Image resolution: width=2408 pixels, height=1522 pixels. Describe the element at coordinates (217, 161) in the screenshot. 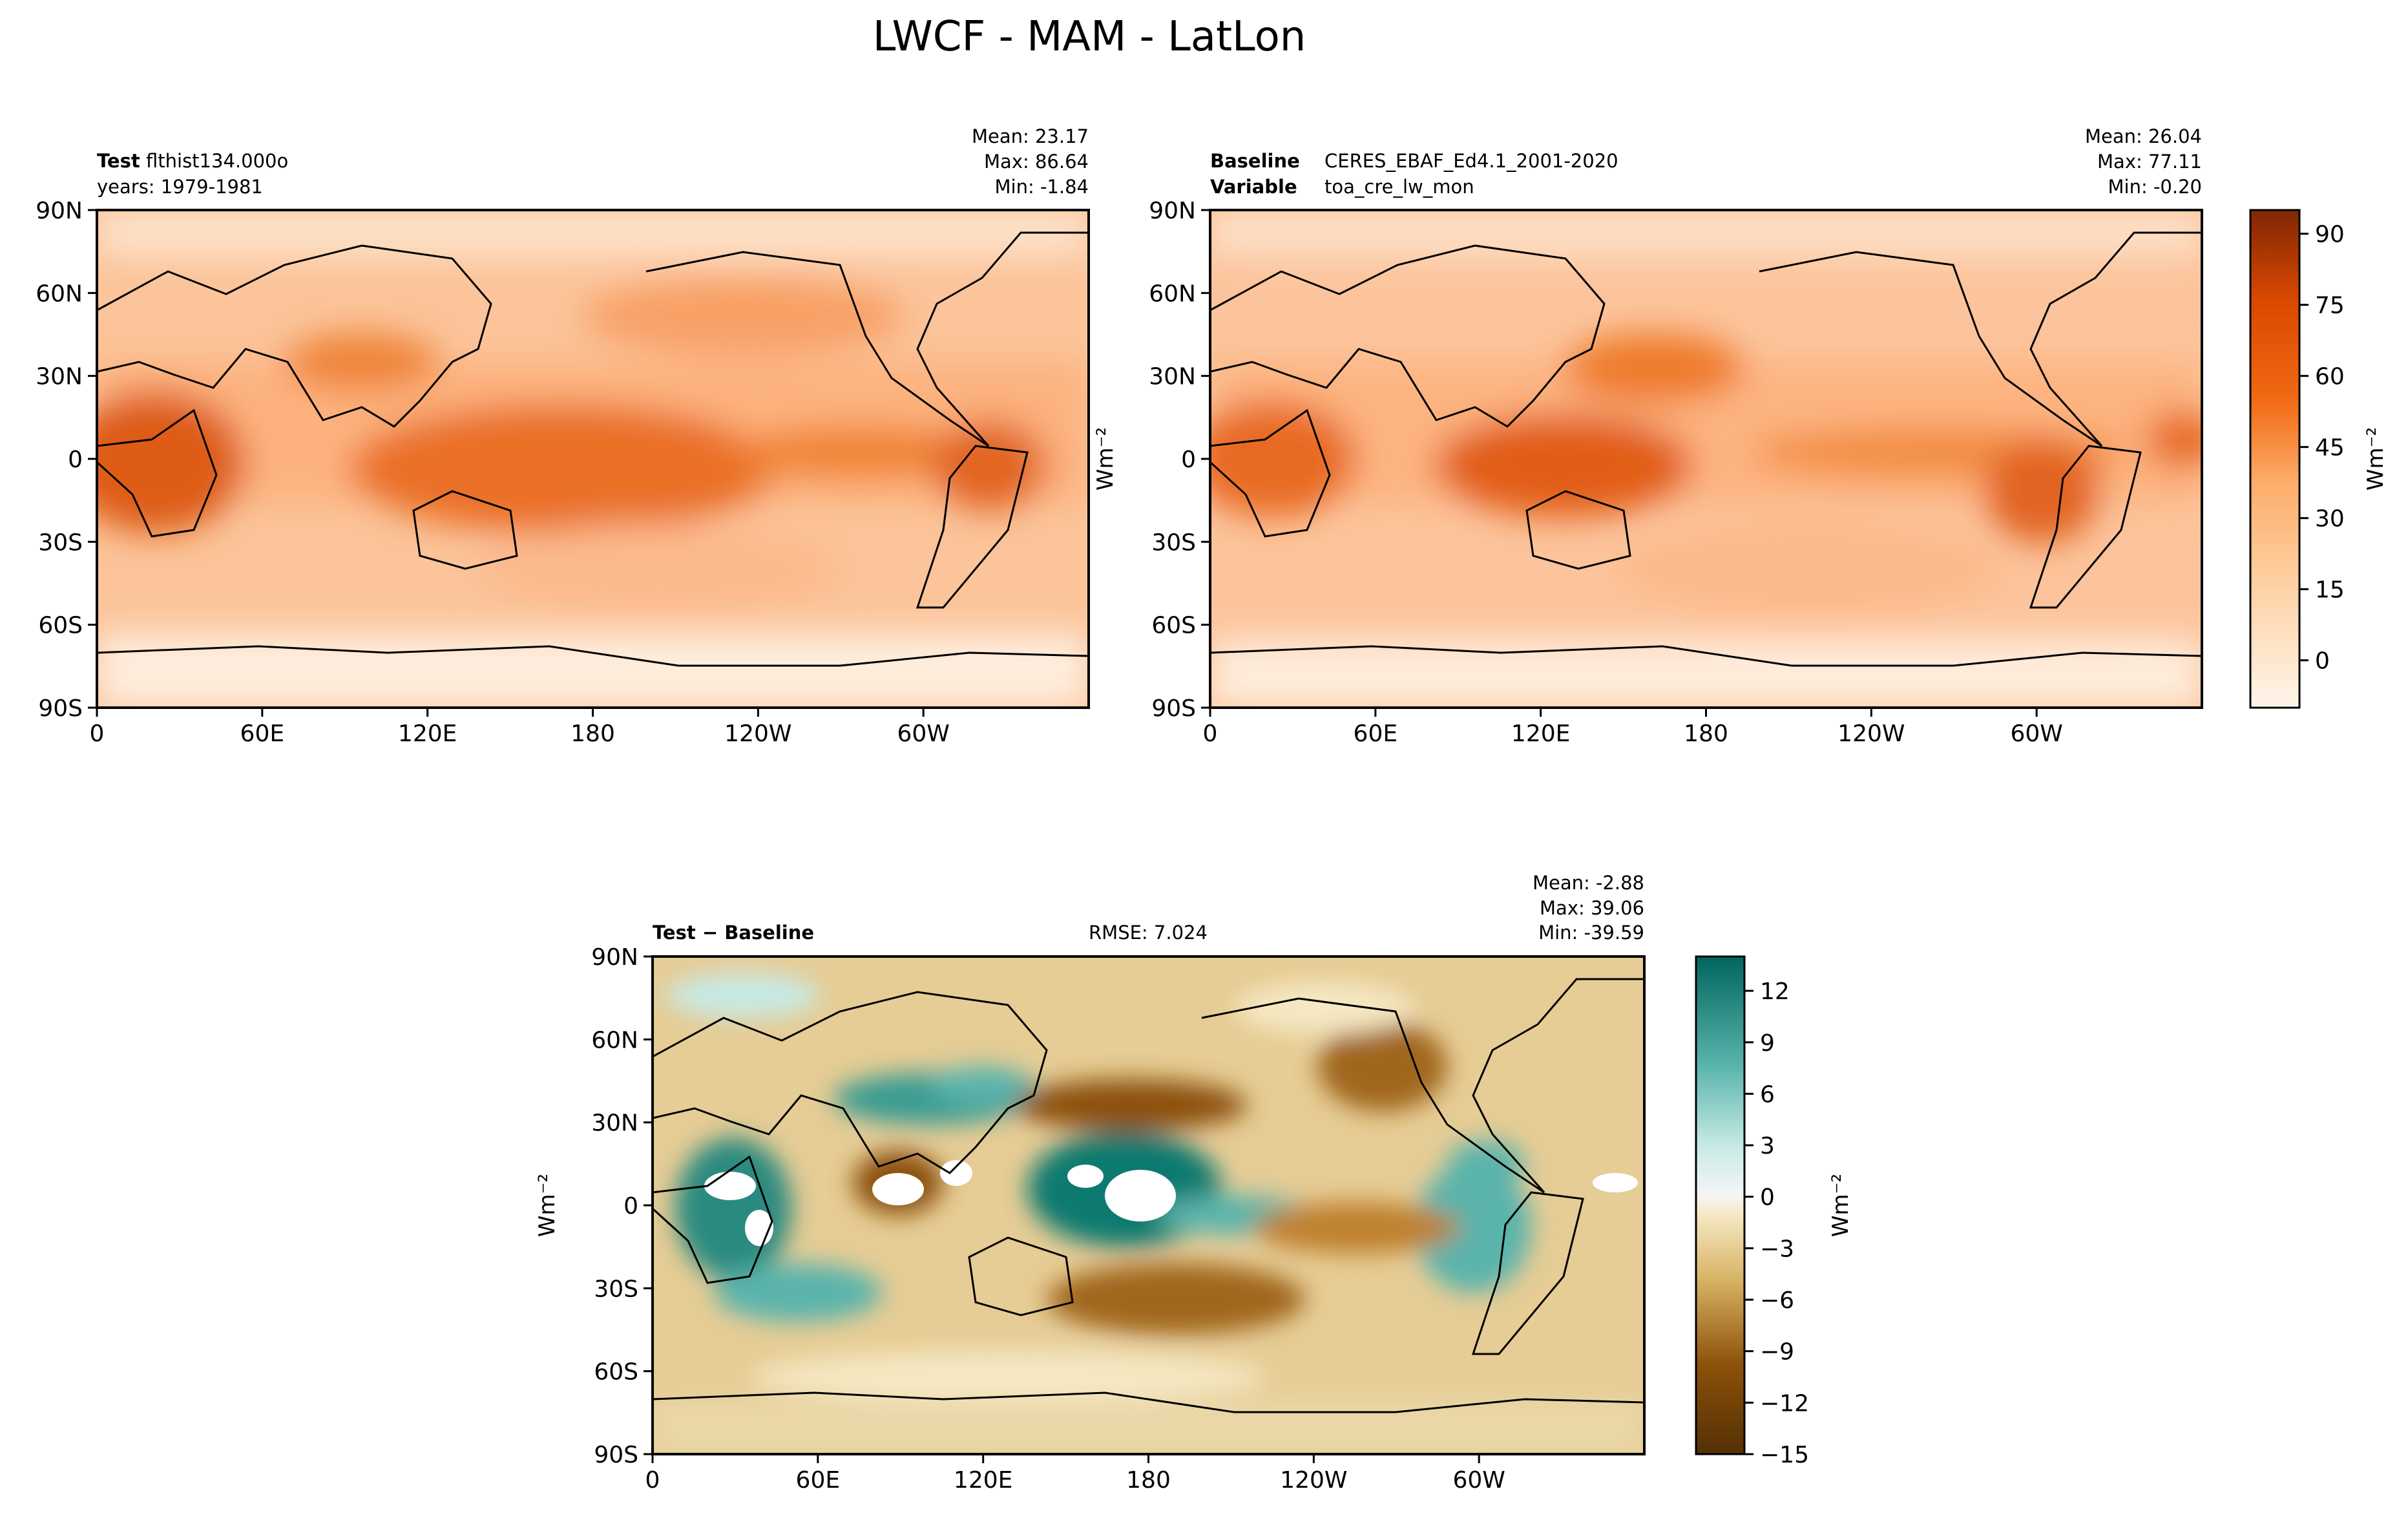

I see `test-label-text: flthist134.000o` at that location.